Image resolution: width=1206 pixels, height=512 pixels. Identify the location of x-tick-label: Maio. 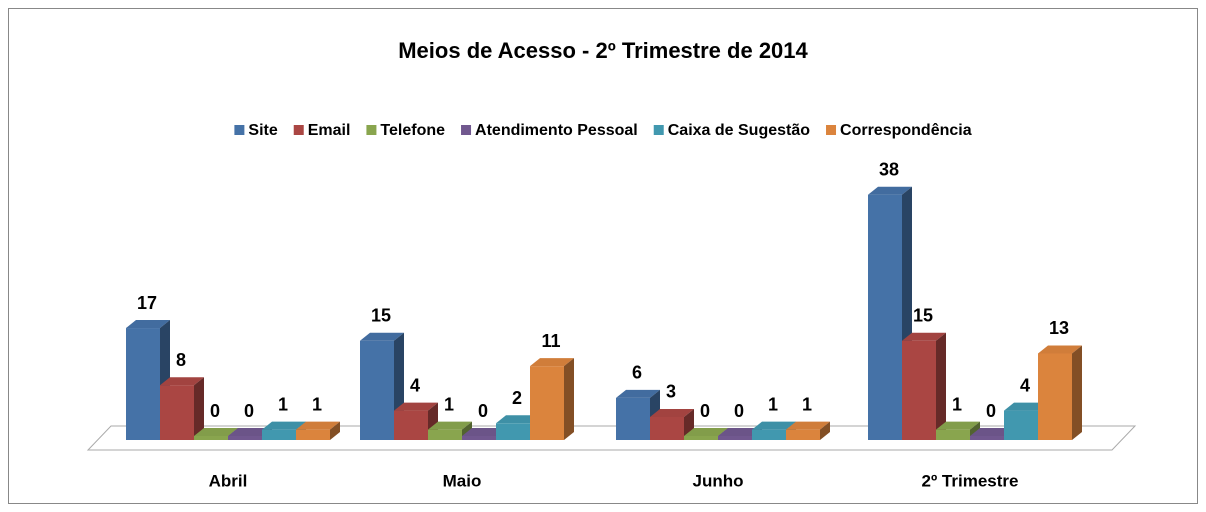
(462, 480).